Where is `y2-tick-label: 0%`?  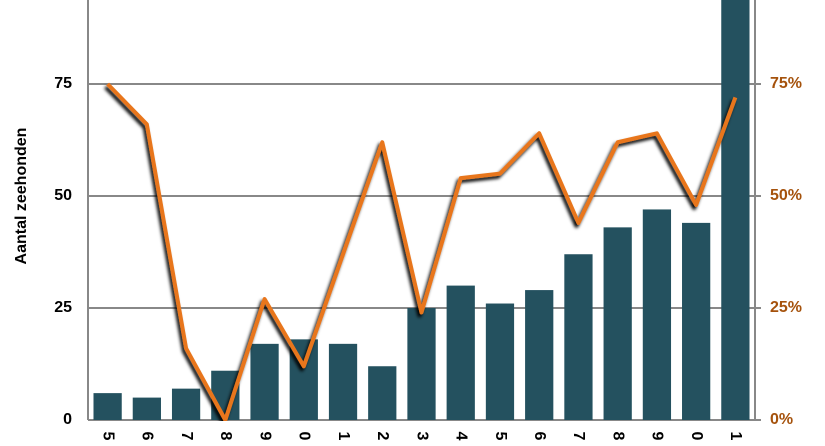
y2-tick-label: 0% is located at coordinates (781, 419).